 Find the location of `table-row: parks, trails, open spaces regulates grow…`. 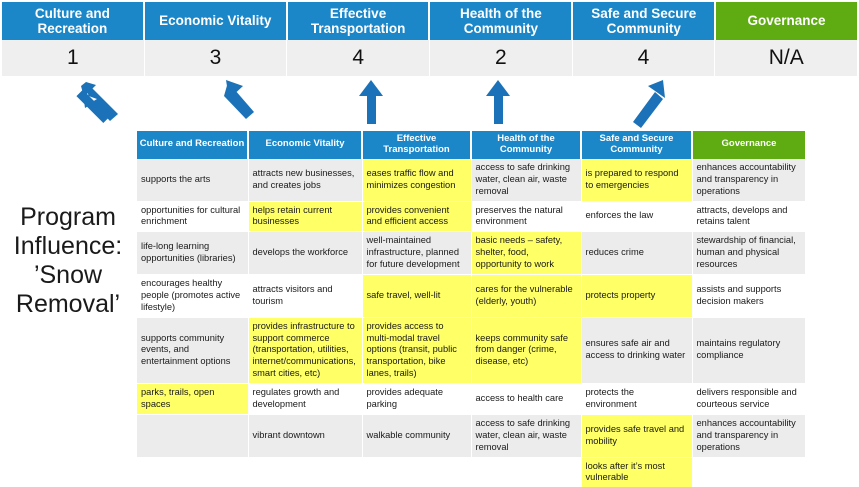

table-row: parks, trails, open spaces regulates grow… is located at coordinates (471, 399).